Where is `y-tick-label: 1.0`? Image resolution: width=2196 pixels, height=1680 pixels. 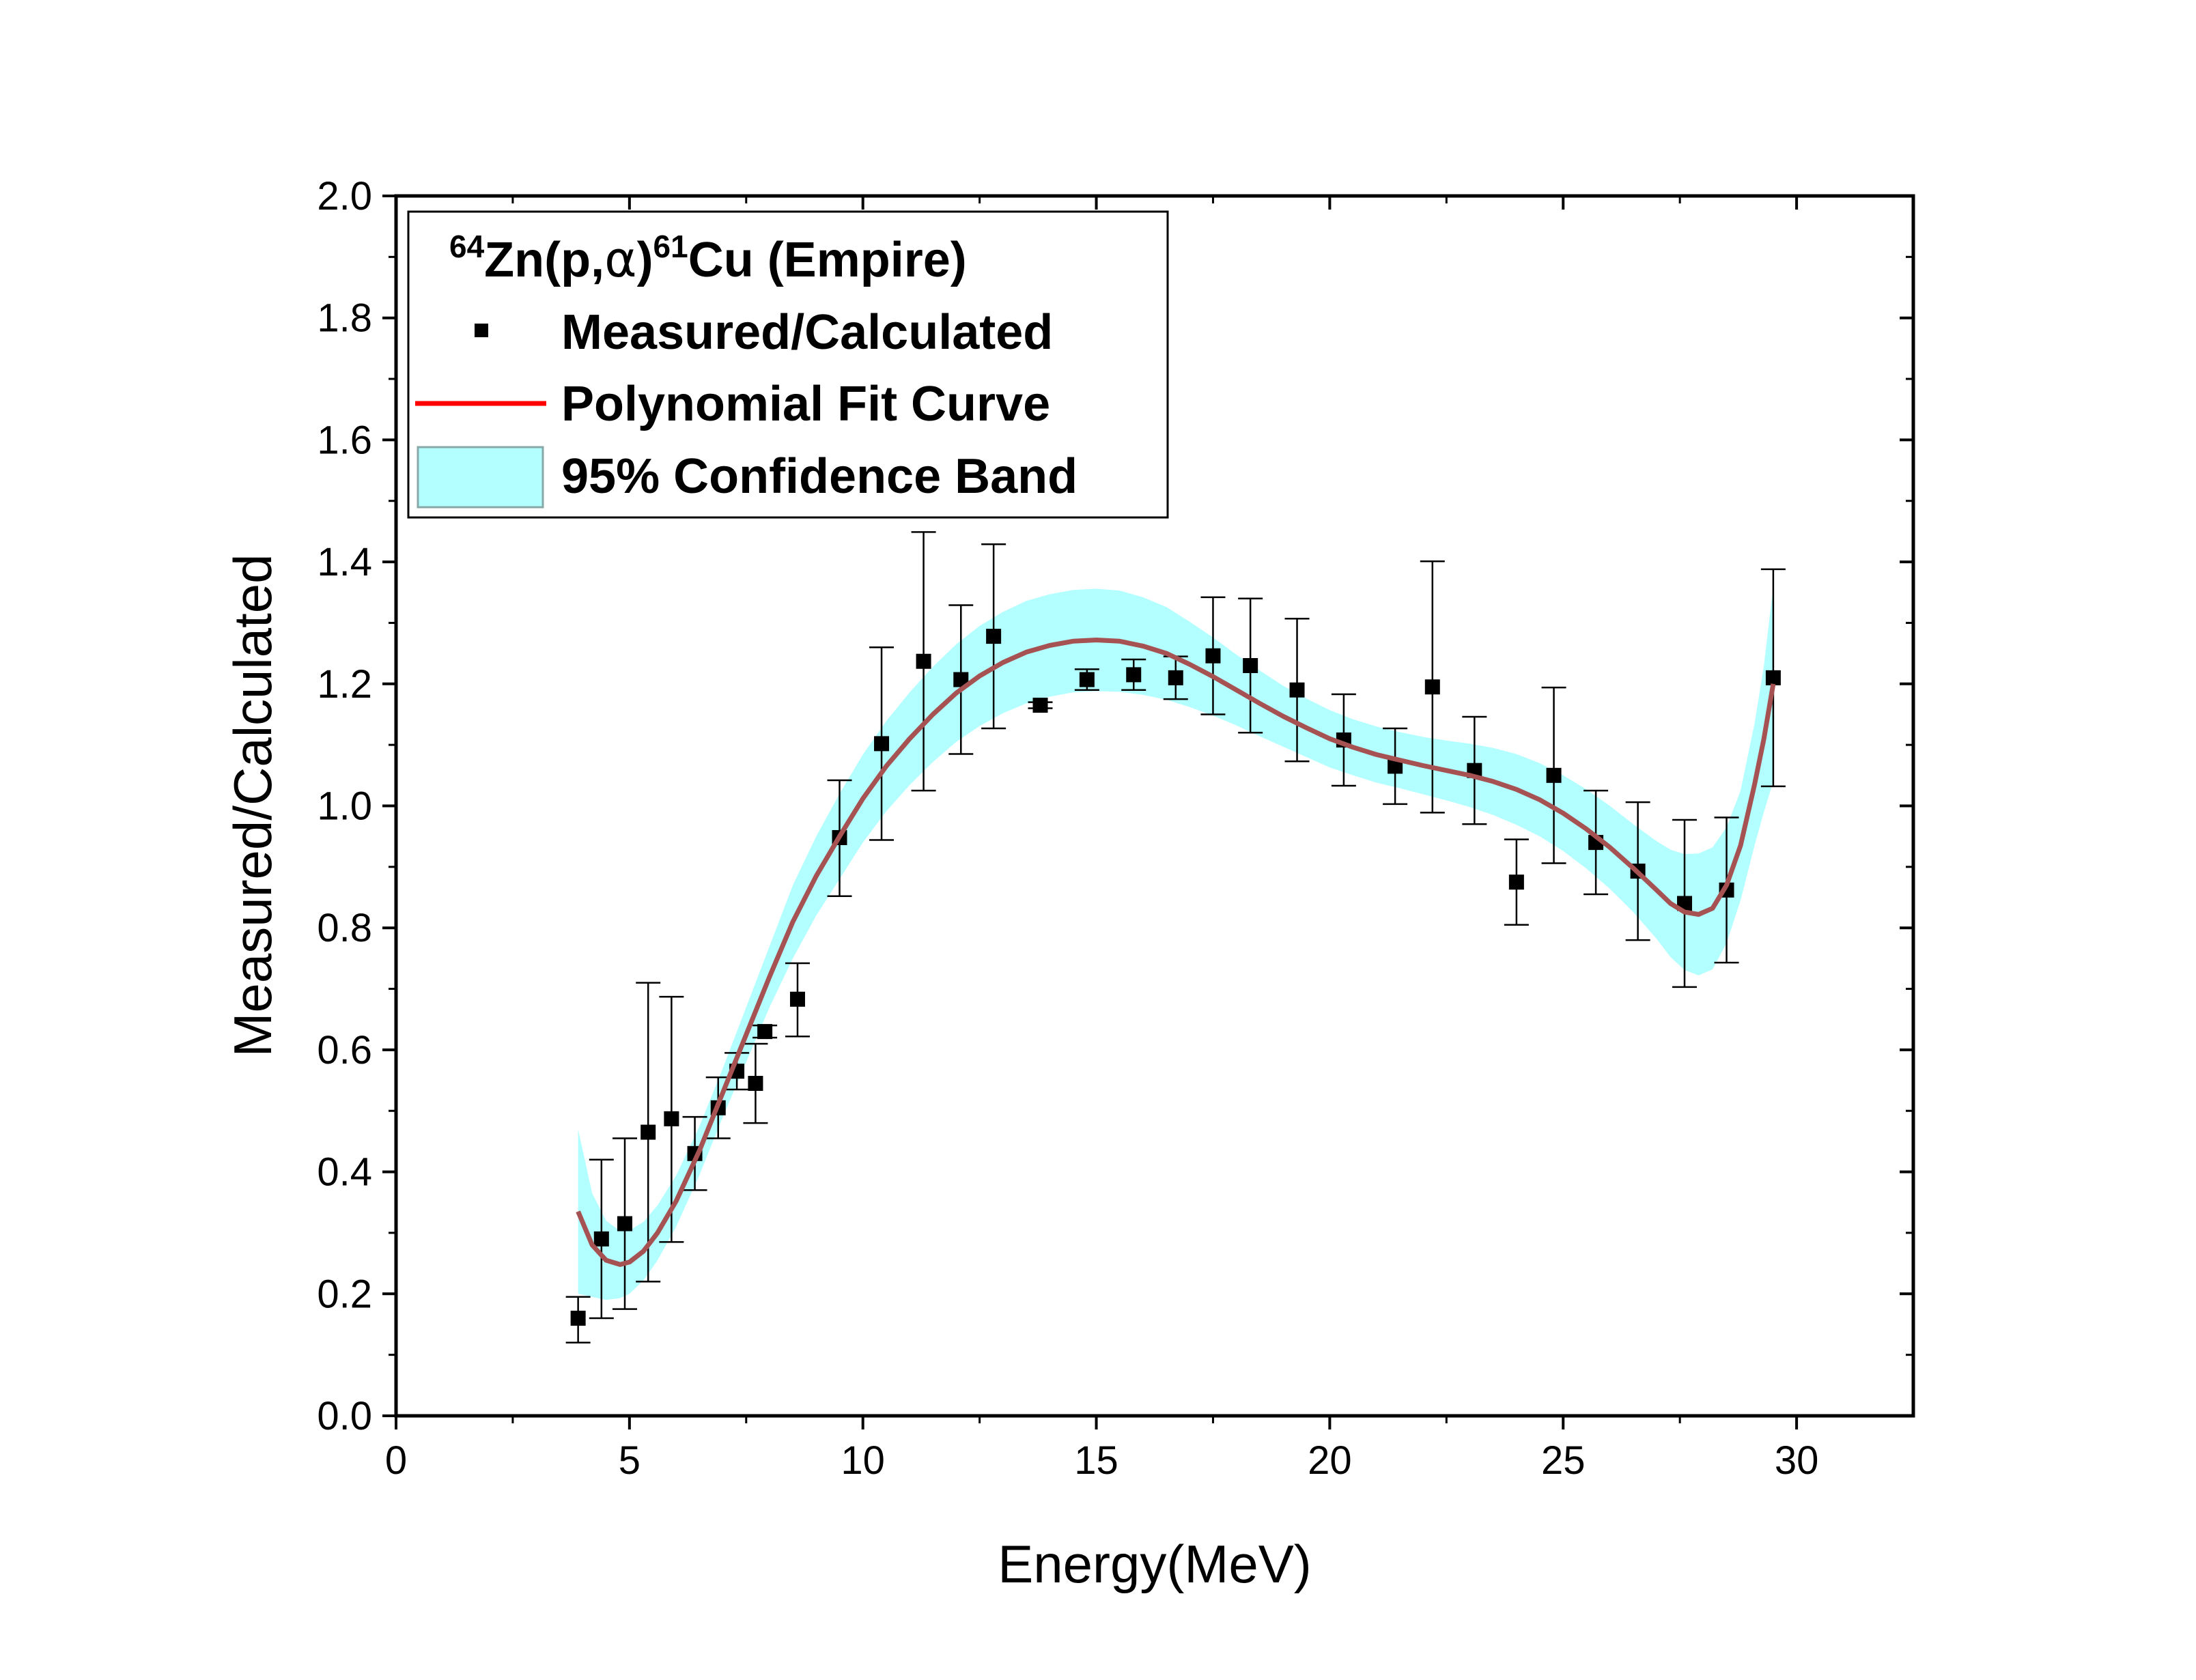
y-tick-label: 1.0 is located at coordinates (344, 806).